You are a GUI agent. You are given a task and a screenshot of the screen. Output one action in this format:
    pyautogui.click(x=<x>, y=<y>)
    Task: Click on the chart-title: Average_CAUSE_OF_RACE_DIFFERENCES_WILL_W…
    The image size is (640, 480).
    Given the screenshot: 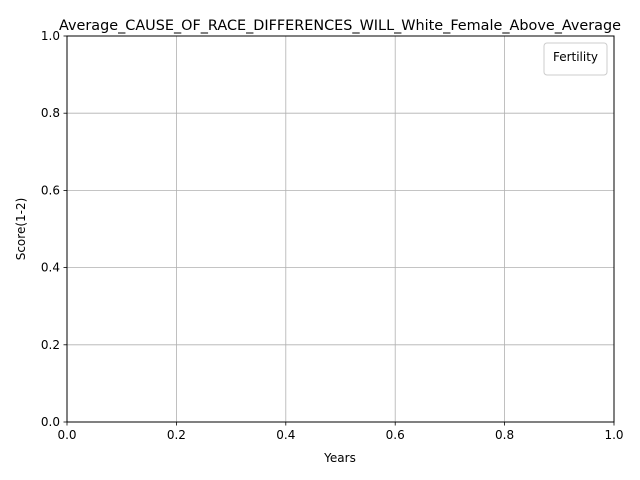 What is the action you would take?
    pyautogui.click(x=340, y=26)
    